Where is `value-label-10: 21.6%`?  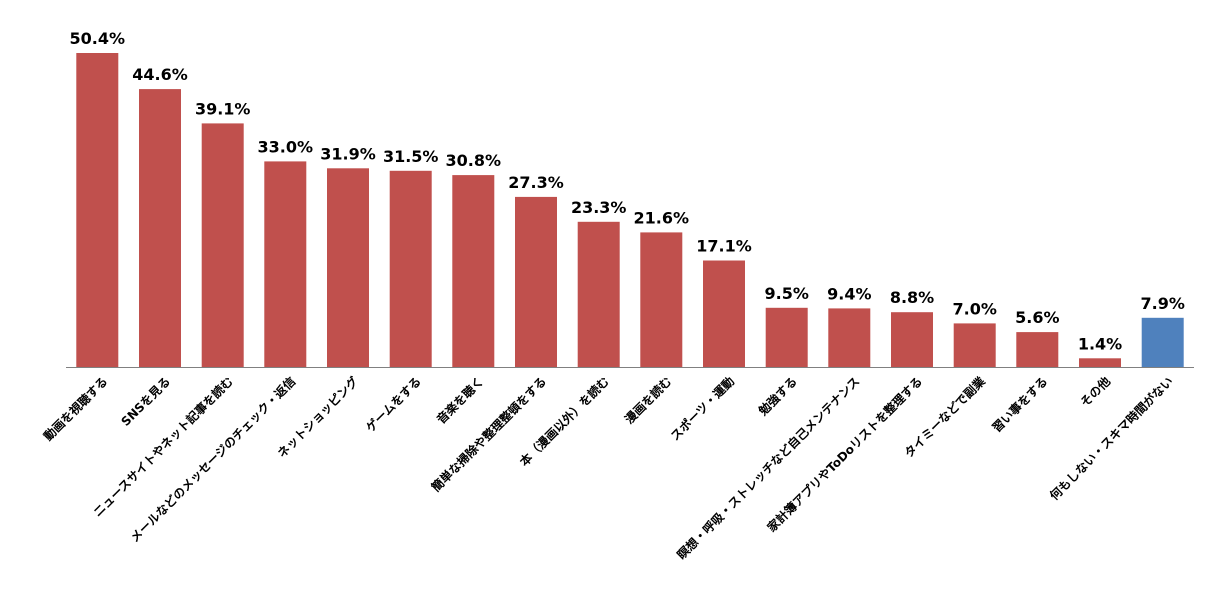 value-label-10: 21.6% is located at coordinates (662, 217).